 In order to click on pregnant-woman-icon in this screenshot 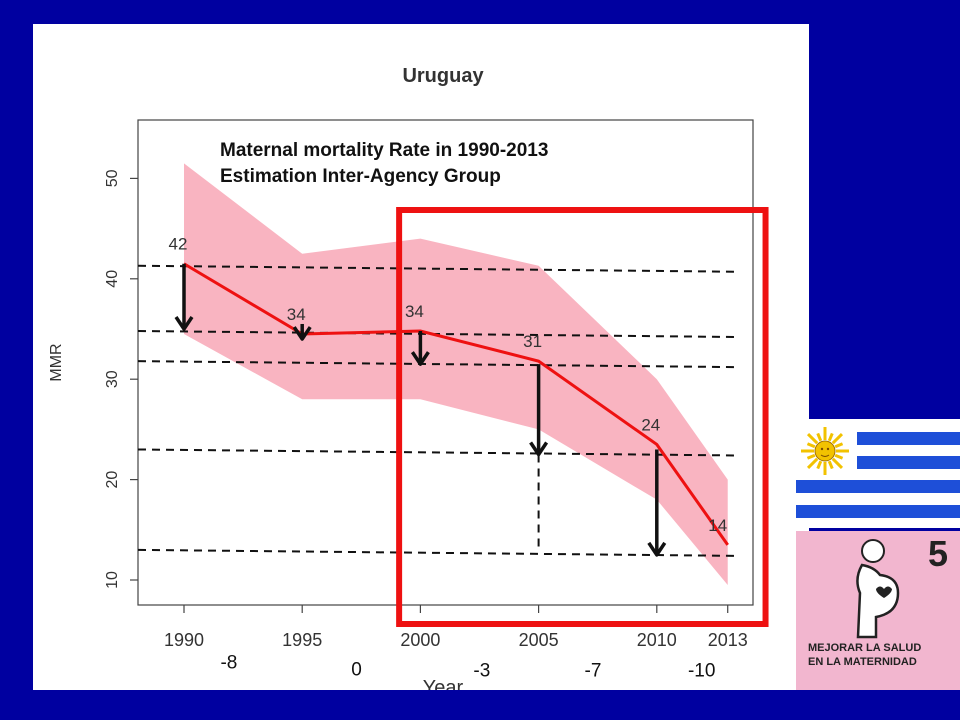, I will do `click(878, 589)`.